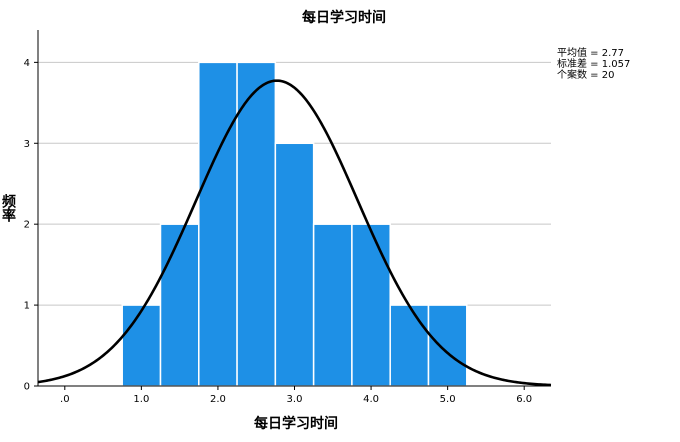 This screenshot has height=442, width=680. What do you see at coordinates (218, 399) in the screenshot?
I see `x-tick-label: 2.0` at bounding box center [218, 399].